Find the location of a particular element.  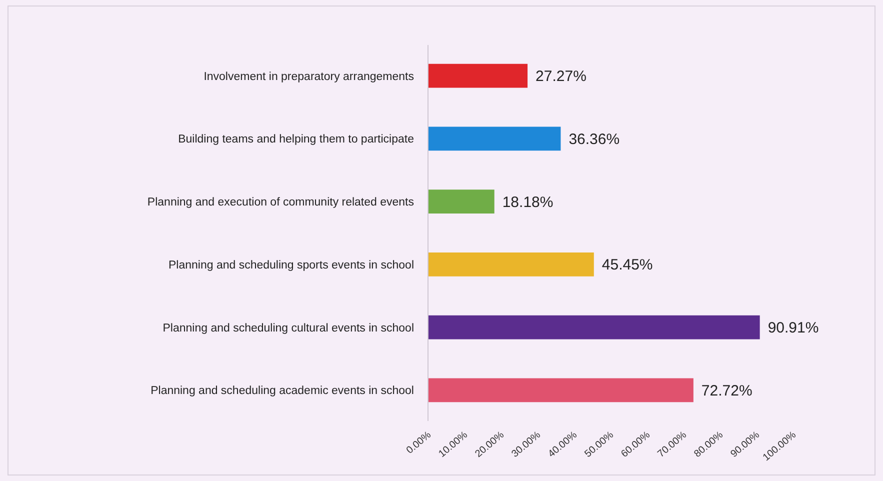

data-label: 90.91% is located at coordinates (793, 328).